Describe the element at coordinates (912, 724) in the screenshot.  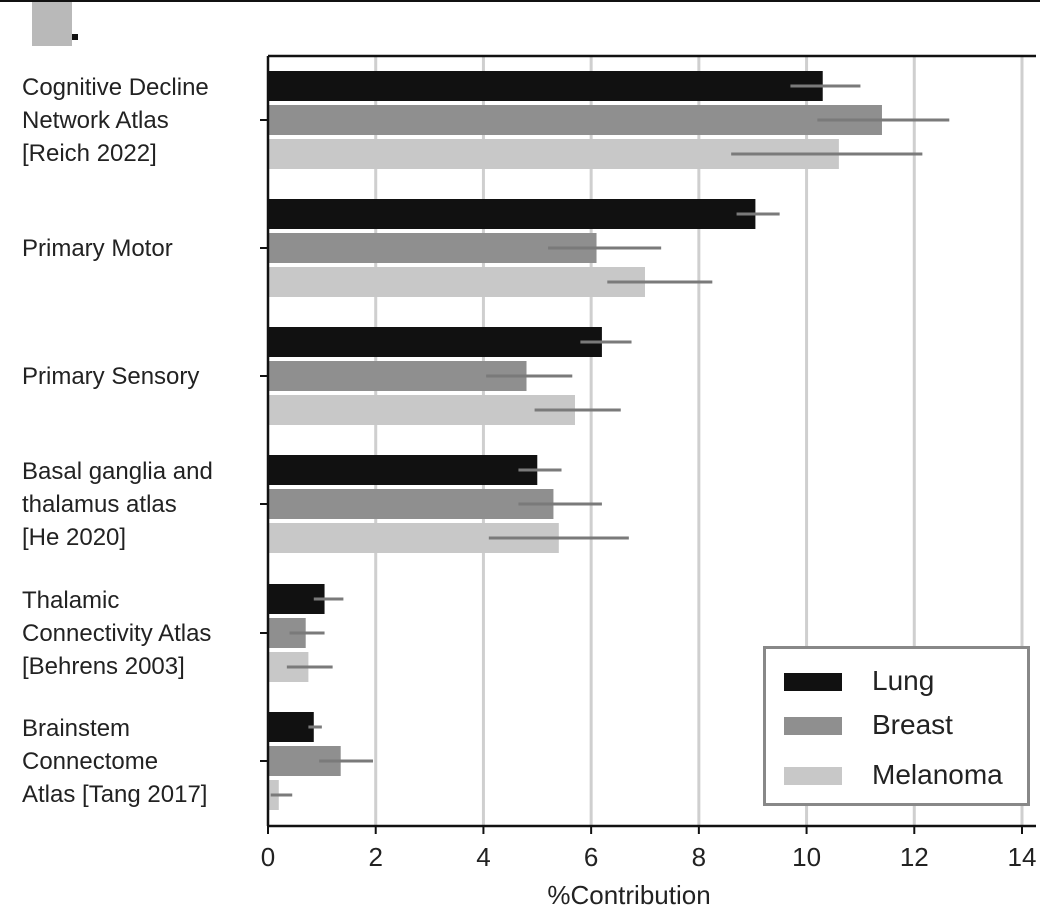
I see `legend-label-breast: Breast` at that location.